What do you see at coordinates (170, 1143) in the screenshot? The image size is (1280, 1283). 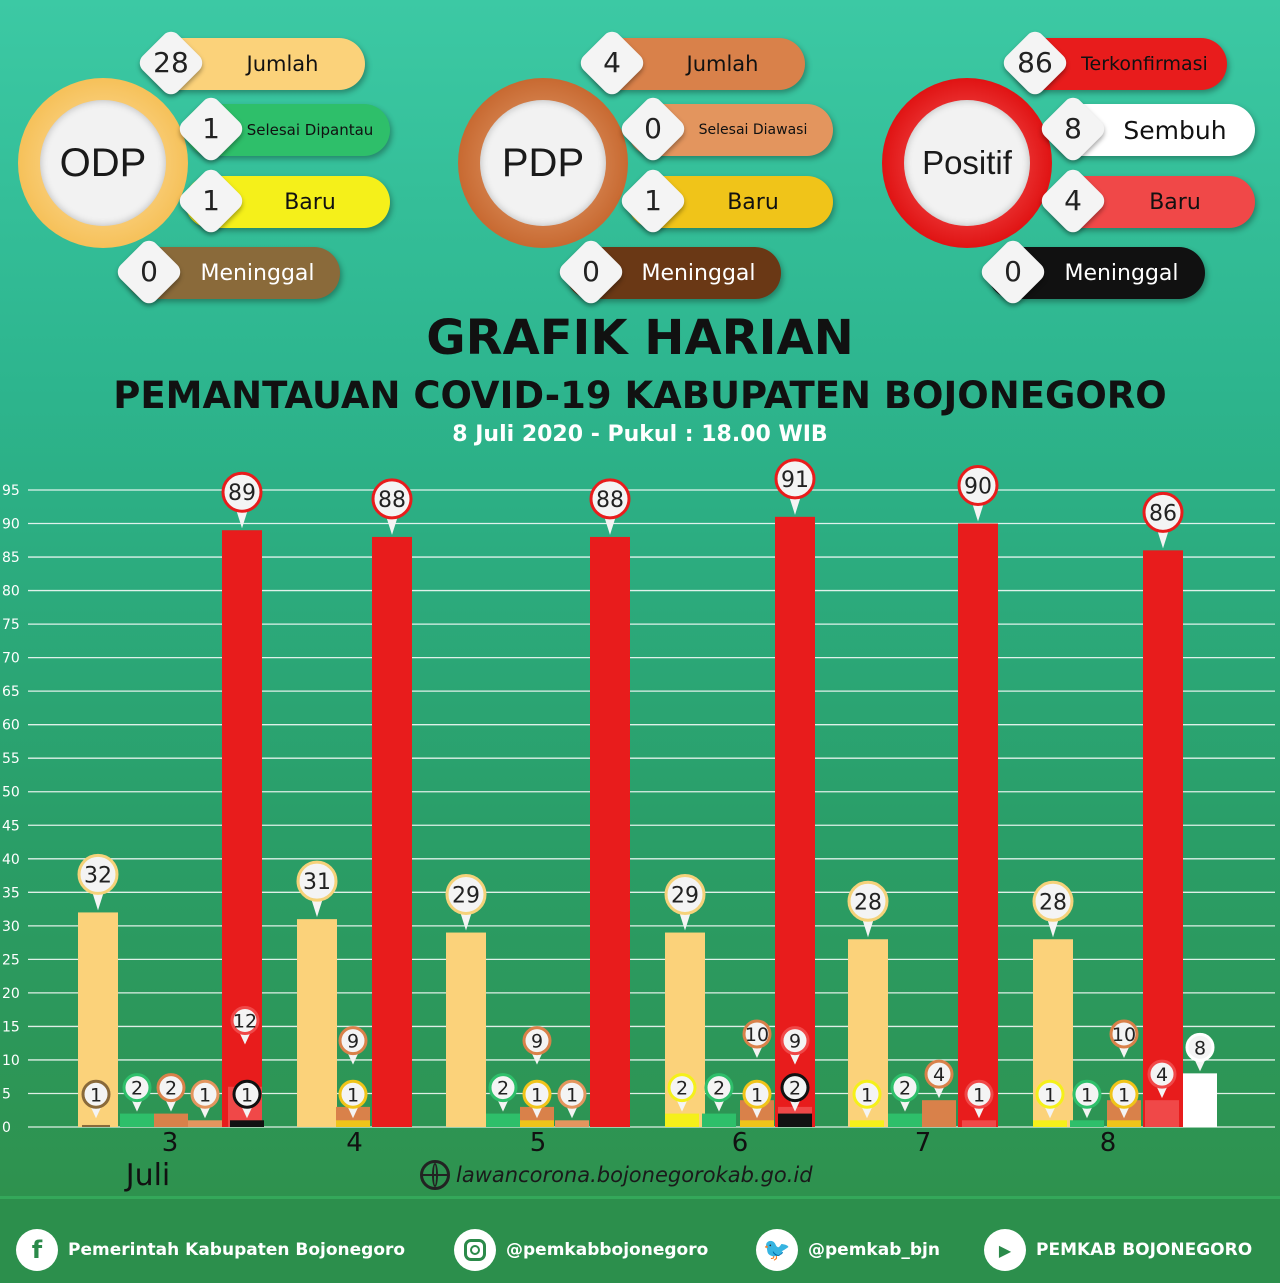 I see `x-tick-label: 3` at bounding box center [170, 1143].